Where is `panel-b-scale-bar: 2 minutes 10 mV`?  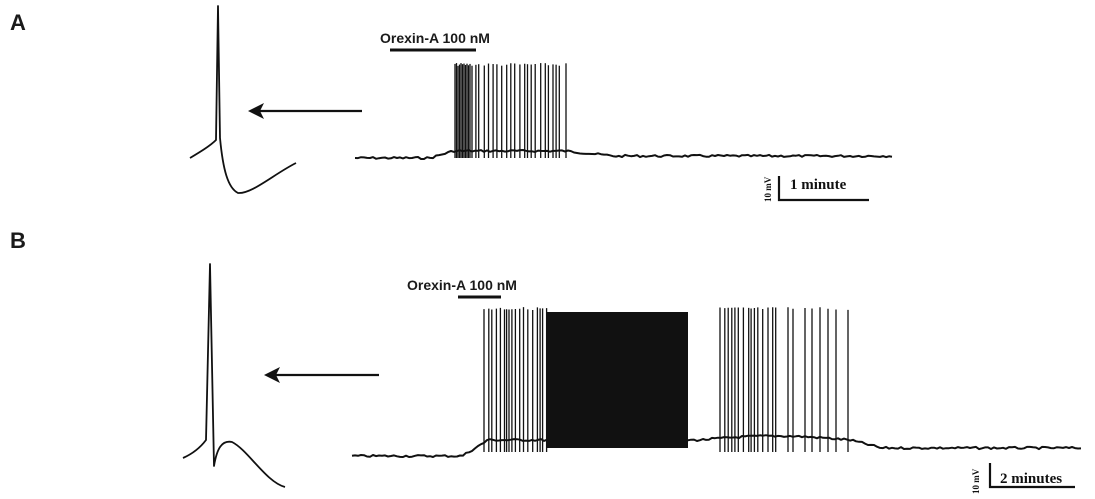 panel-b-scale-bar: 2 minutes 10 mV is located at coordinates (1023, 478).